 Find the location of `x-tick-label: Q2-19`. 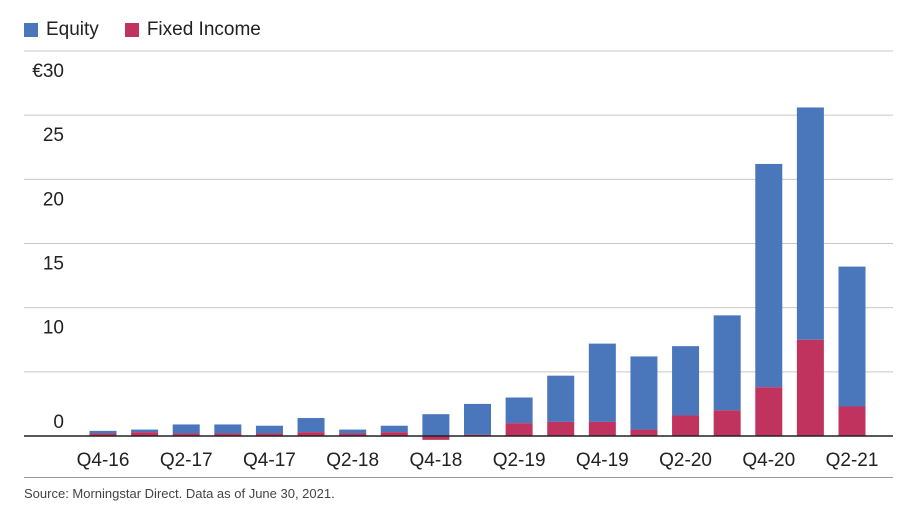

x-tick-label: Q2-19 is located at coordinates (519, 460).